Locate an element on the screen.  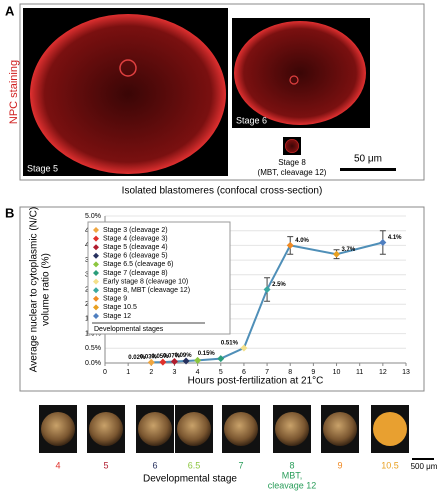
stage-label: 6.5 is located at coordinates (194, 465).